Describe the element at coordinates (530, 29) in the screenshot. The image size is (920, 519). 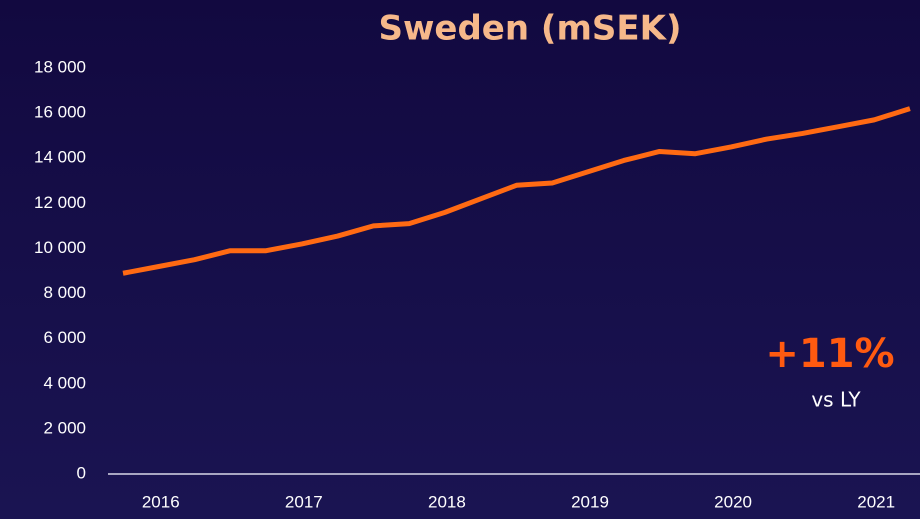
I see `chart-title: Sweden (mSEK)` at that location.